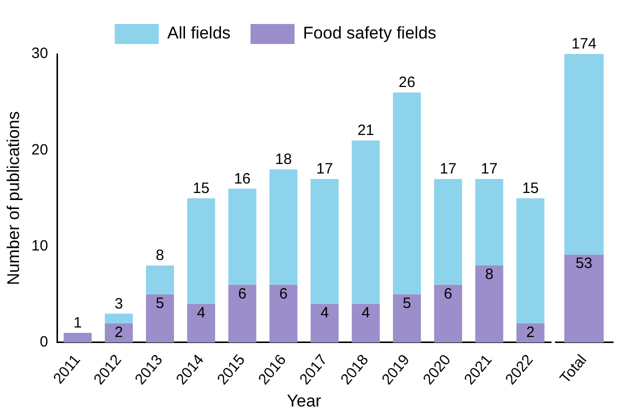 The width and height of the screenshot is (619, 412). Describe the element at coordinates (39, 53) in the screenshot. I see `y-tick-label: 30` at that location.